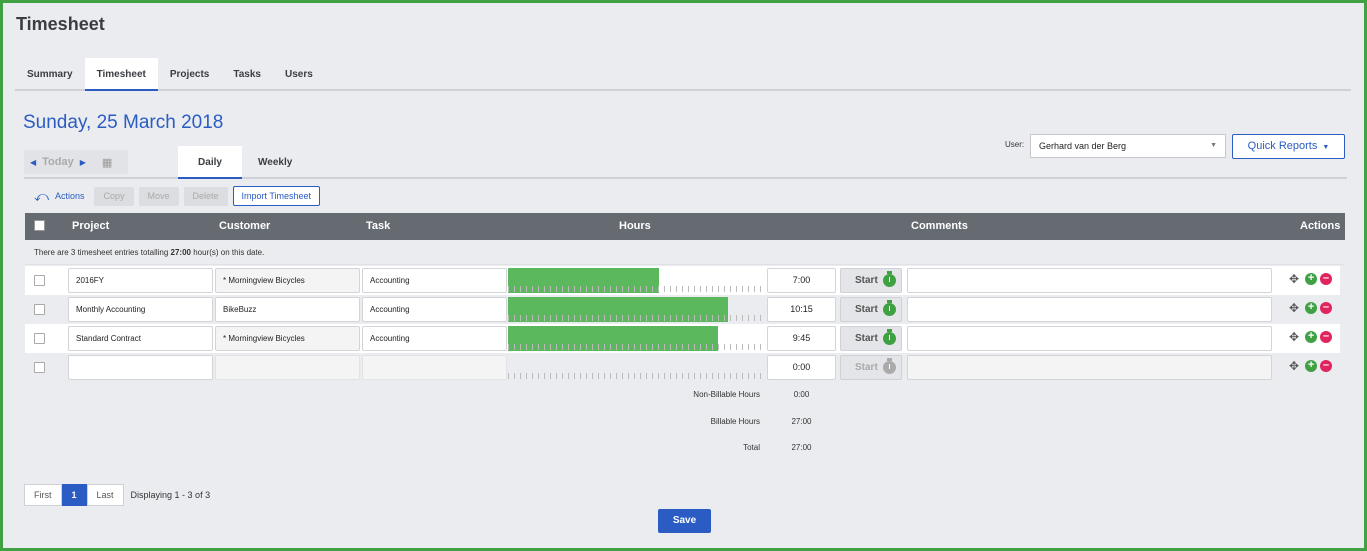 The width and height of the screenshot is (1367, 551). Describe the element at coordinates (43, 495) in the screenshot. I see `first-page-button: First` at that location.